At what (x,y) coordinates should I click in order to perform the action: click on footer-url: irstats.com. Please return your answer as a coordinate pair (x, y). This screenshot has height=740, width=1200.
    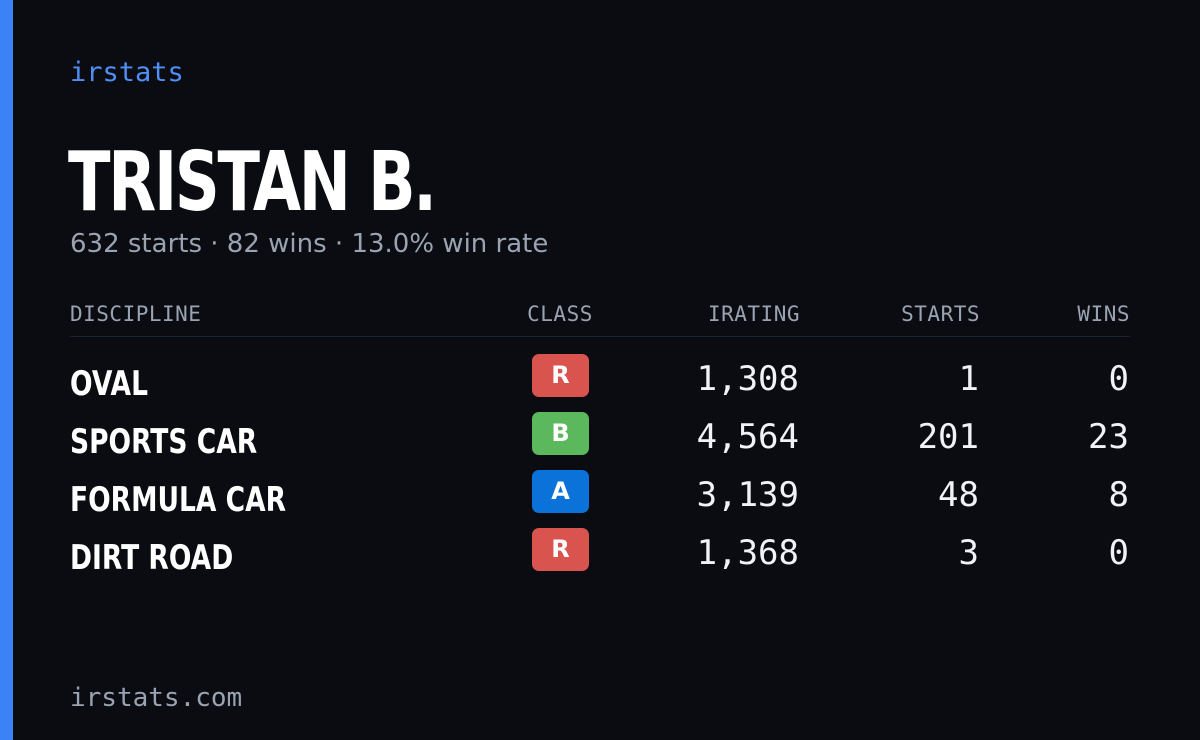
    Looking at the image, I should click on (156, 698).